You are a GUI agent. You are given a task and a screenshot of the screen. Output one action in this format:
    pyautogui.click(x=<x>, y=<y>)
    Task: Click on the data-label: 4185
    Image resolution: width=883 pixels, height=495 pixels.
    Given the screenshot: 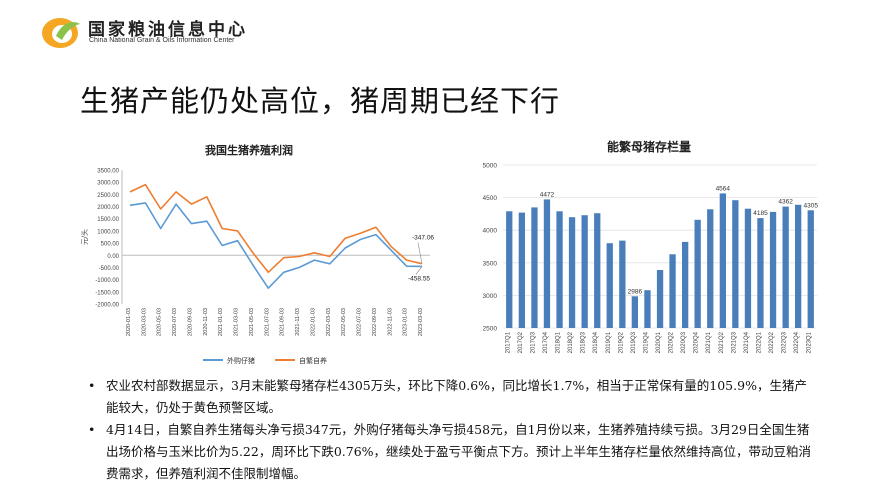 What is the action you would take?
    pyautogui.click(x=760, y=213)
    